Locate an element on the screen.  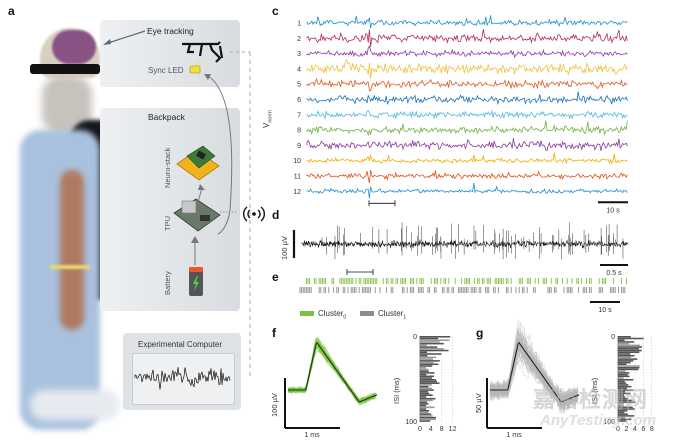
channel-label: 6 is located at coordinates (299, 100).